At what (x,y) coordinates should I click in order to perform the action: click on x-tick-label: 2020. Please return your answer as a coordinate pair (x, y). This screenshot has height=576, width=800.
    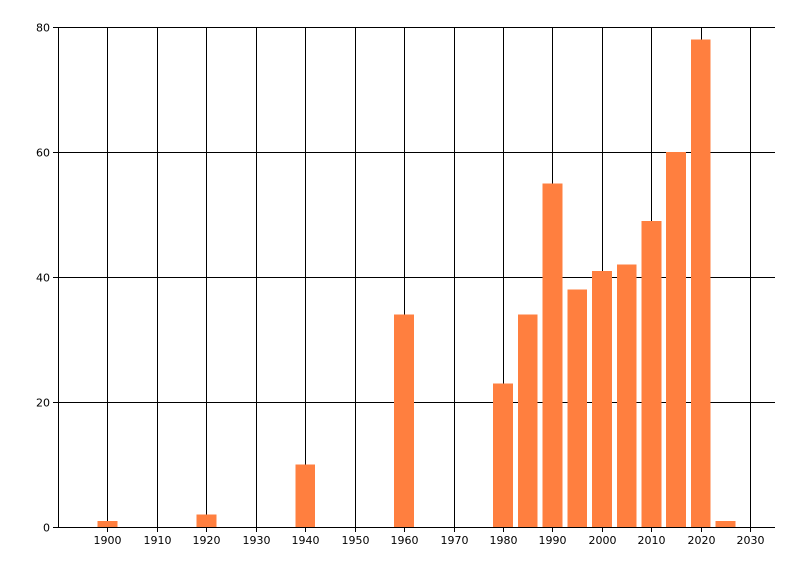
    Looking at the image, I should click on (702, 540).